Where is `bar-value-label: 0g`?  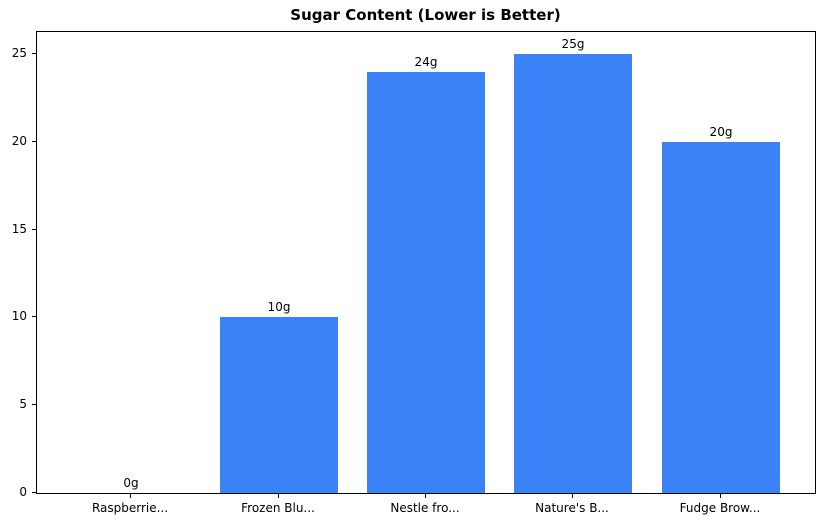
bar-value-label: 0g is located at coordinates (131, 483).